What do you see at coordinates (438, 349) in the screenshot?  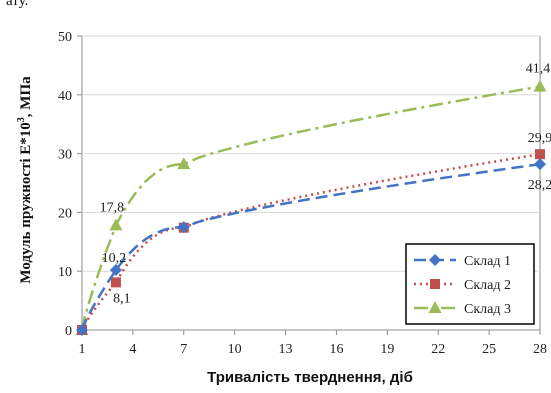 I see `x-tick-label: 22` at bounding box center [438, 349].